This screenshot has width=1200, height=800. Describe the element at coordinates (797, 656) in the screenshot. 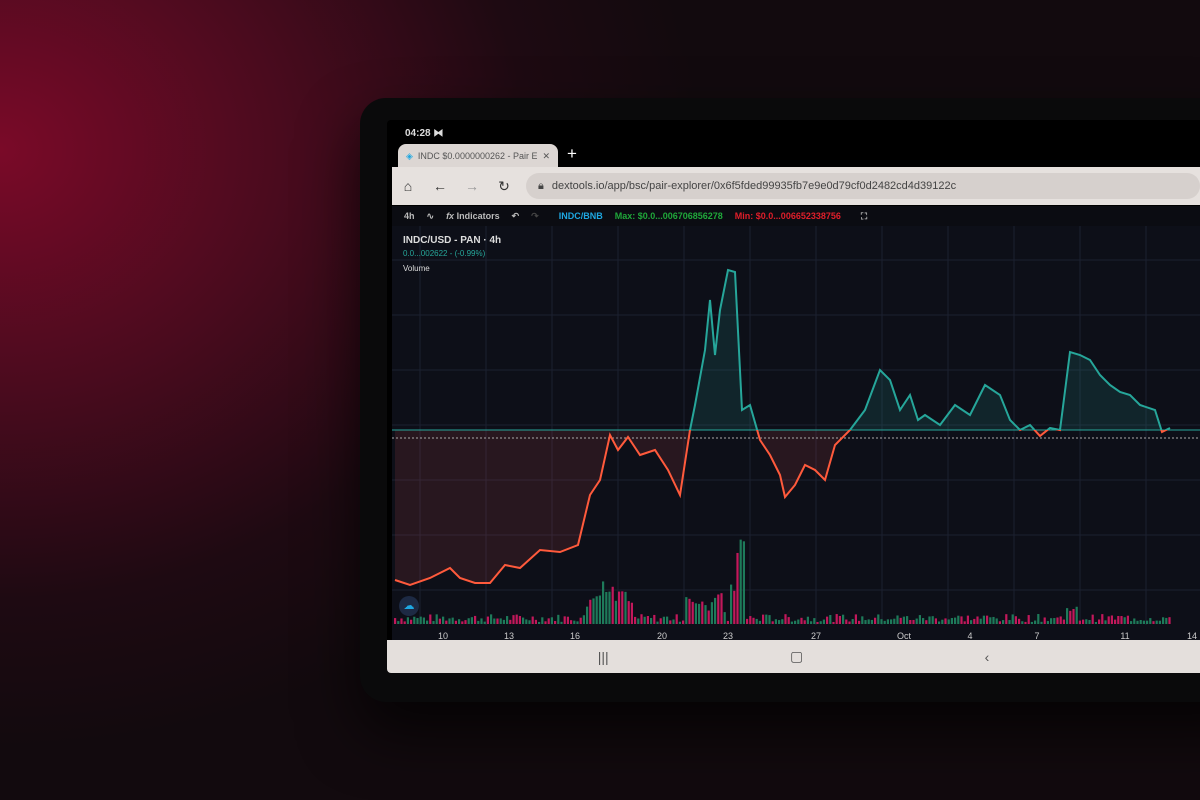

I see `home-button: ▢` at that location.